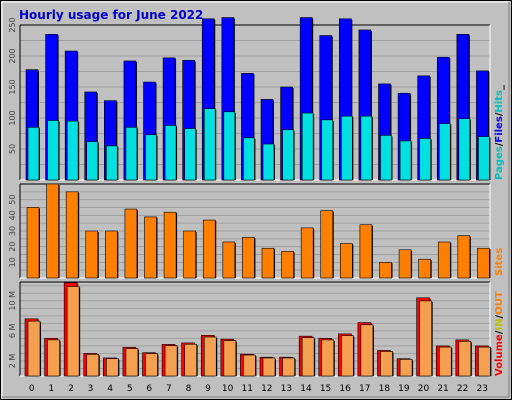 The height and width of the screenshot is (400, 512). What do you see at coordinates (499, 324) in the screenshot?
I see `legend-entry: IN` at bounding box center [499, 324].